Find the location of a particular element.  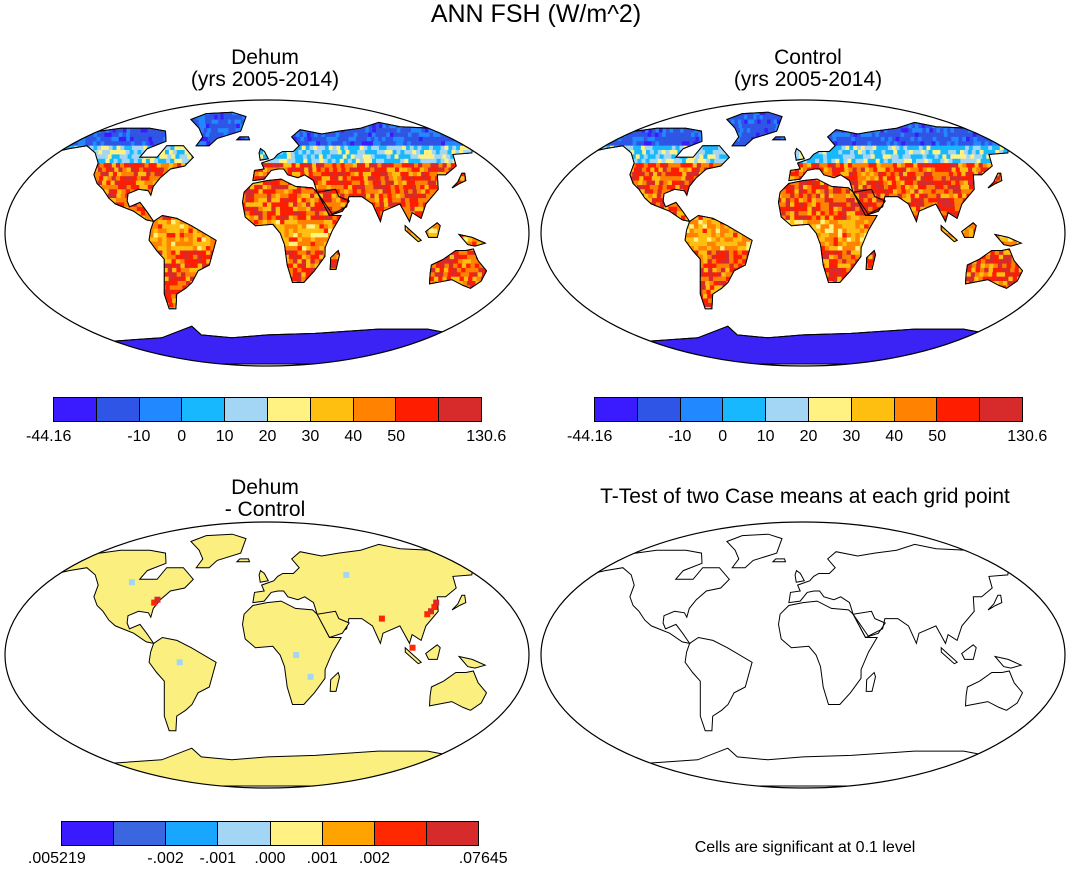

diff-title: Dehum - Control is located at coordinates (265, 499).